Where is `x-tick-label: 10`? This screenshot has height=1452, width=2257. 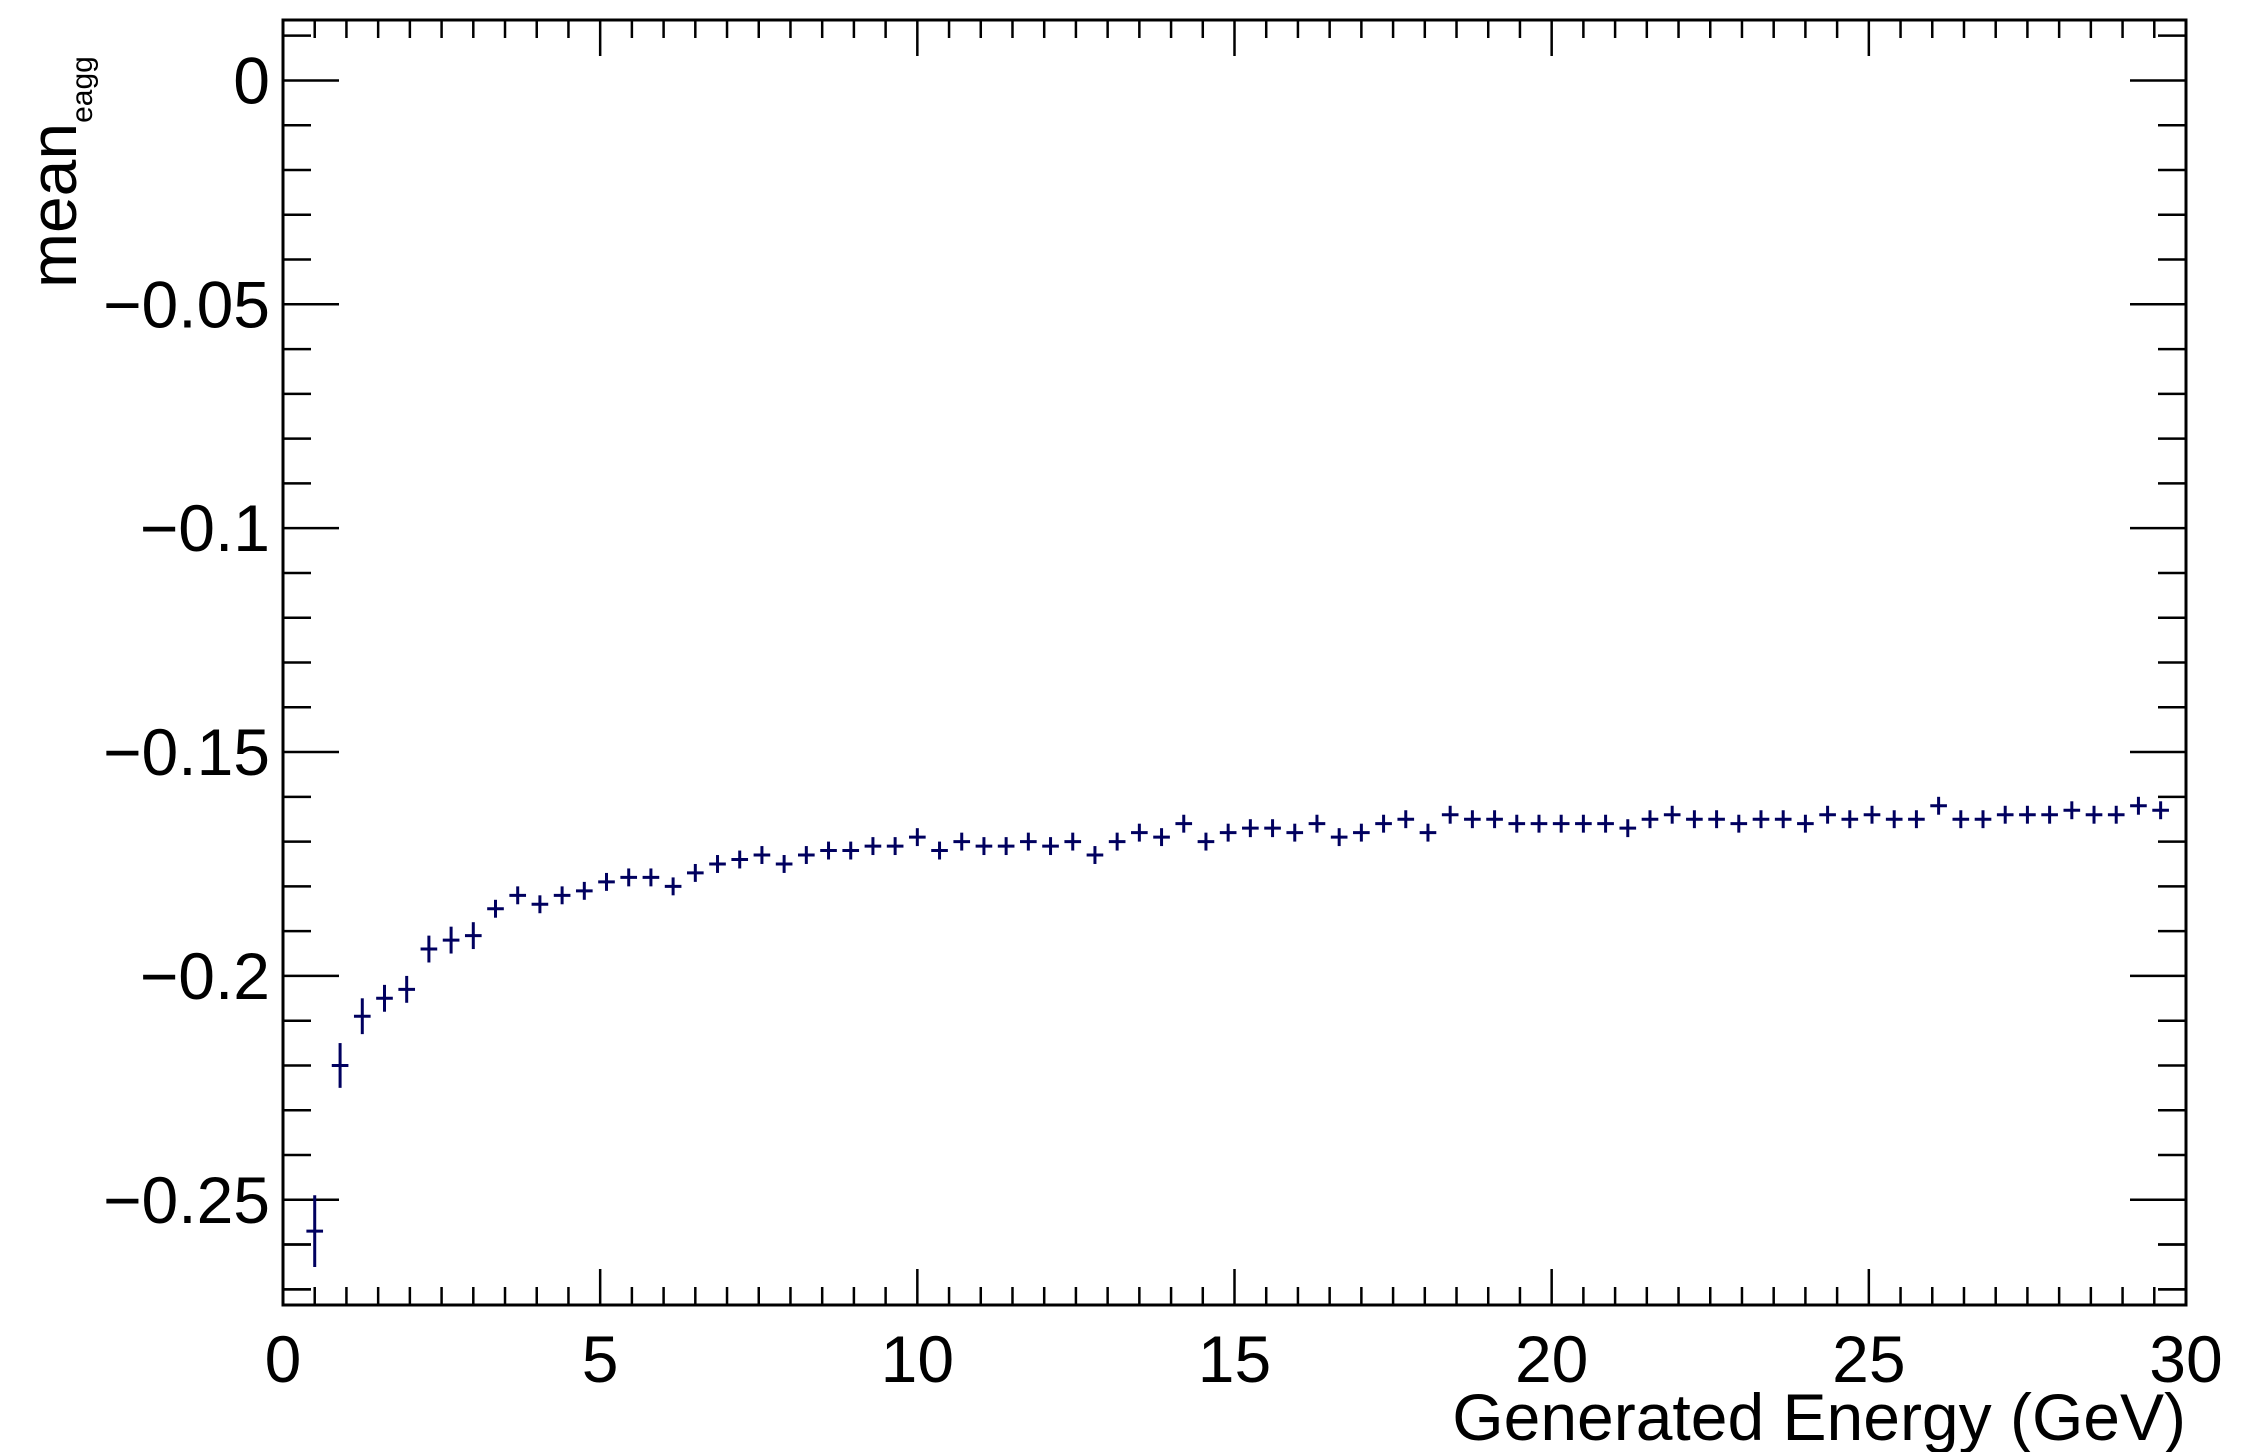
x-tick-label: 10 is located at coordinates (917, 1359).